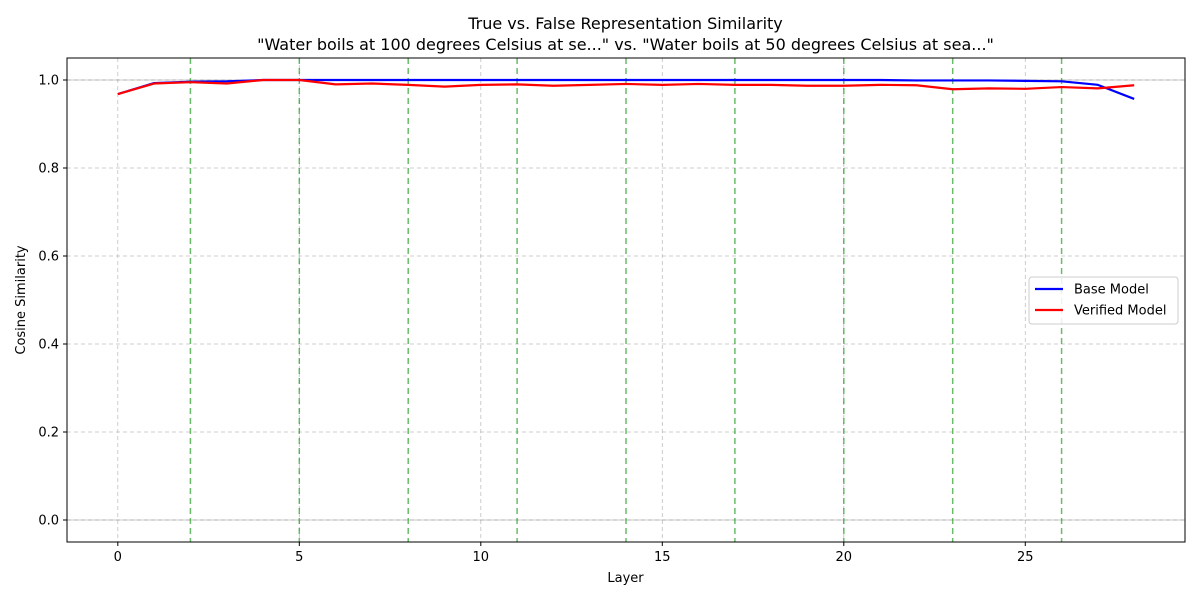 This screenshot has width=1200, height=600. Describe the element at coordinates (48, 521) in the screenshot. I see `y-tick-label: 0.0` at that location.